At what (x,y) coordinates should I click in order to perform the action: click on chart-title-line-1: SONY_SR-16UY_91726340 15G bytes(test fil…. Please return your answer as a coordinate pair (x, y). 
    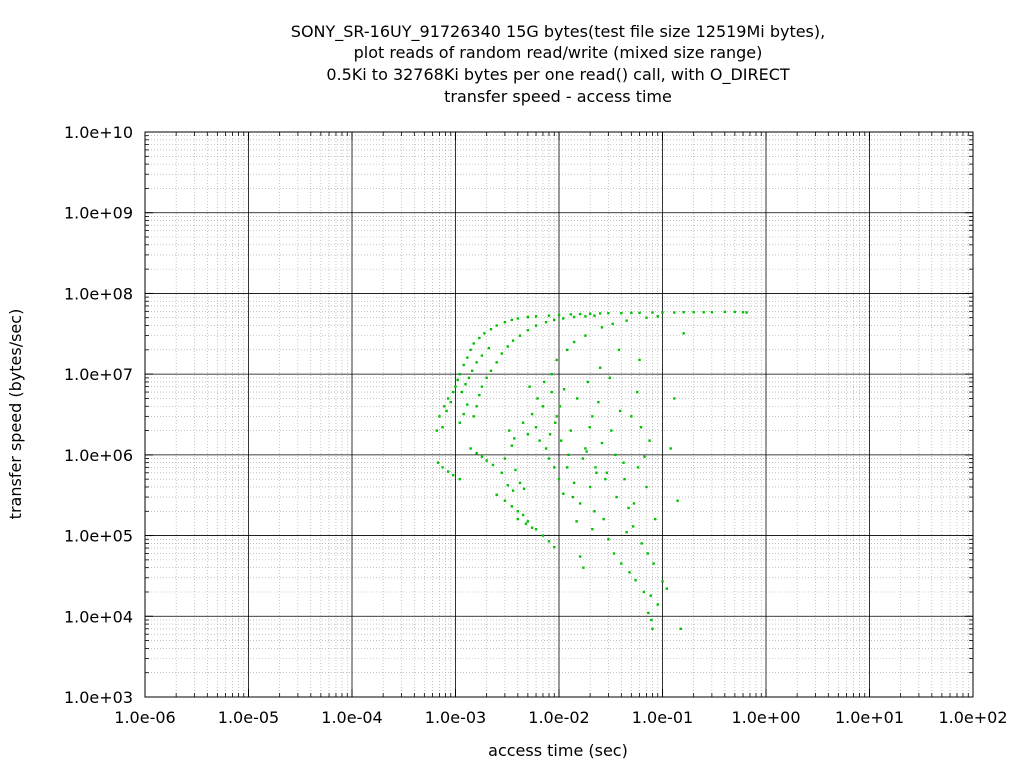
    Looking at the image, I should click on (558, 32).